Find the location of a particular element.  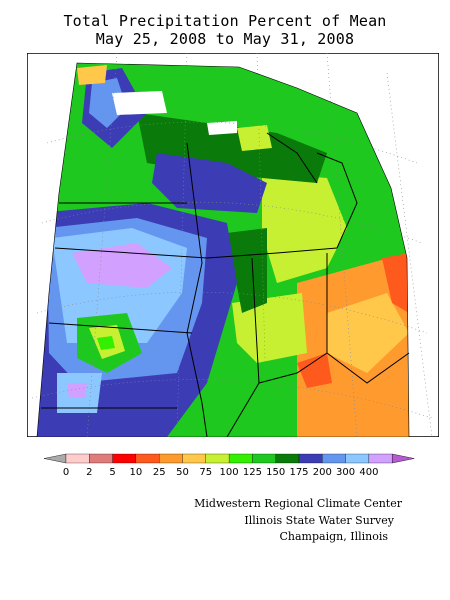

legend-tick-label: 200 is located at coordinates (322, 472).